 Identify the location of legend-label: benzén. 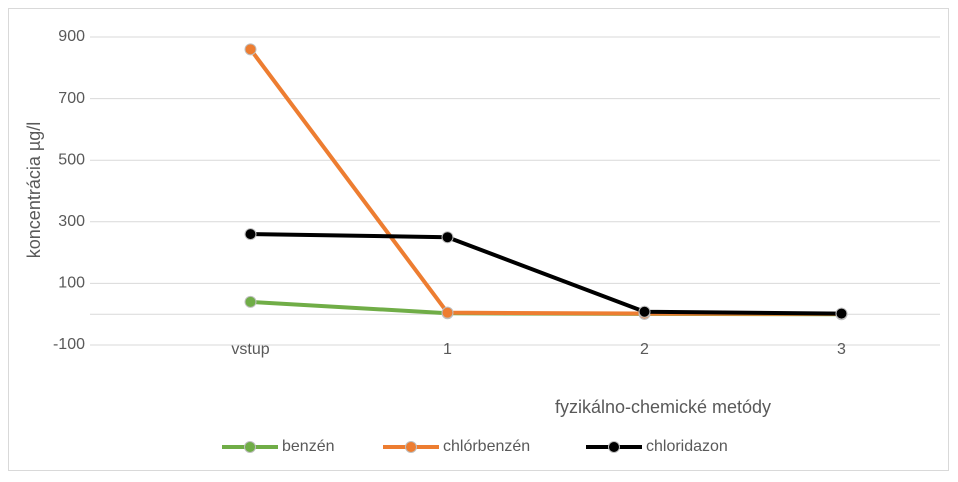
(308, 446).